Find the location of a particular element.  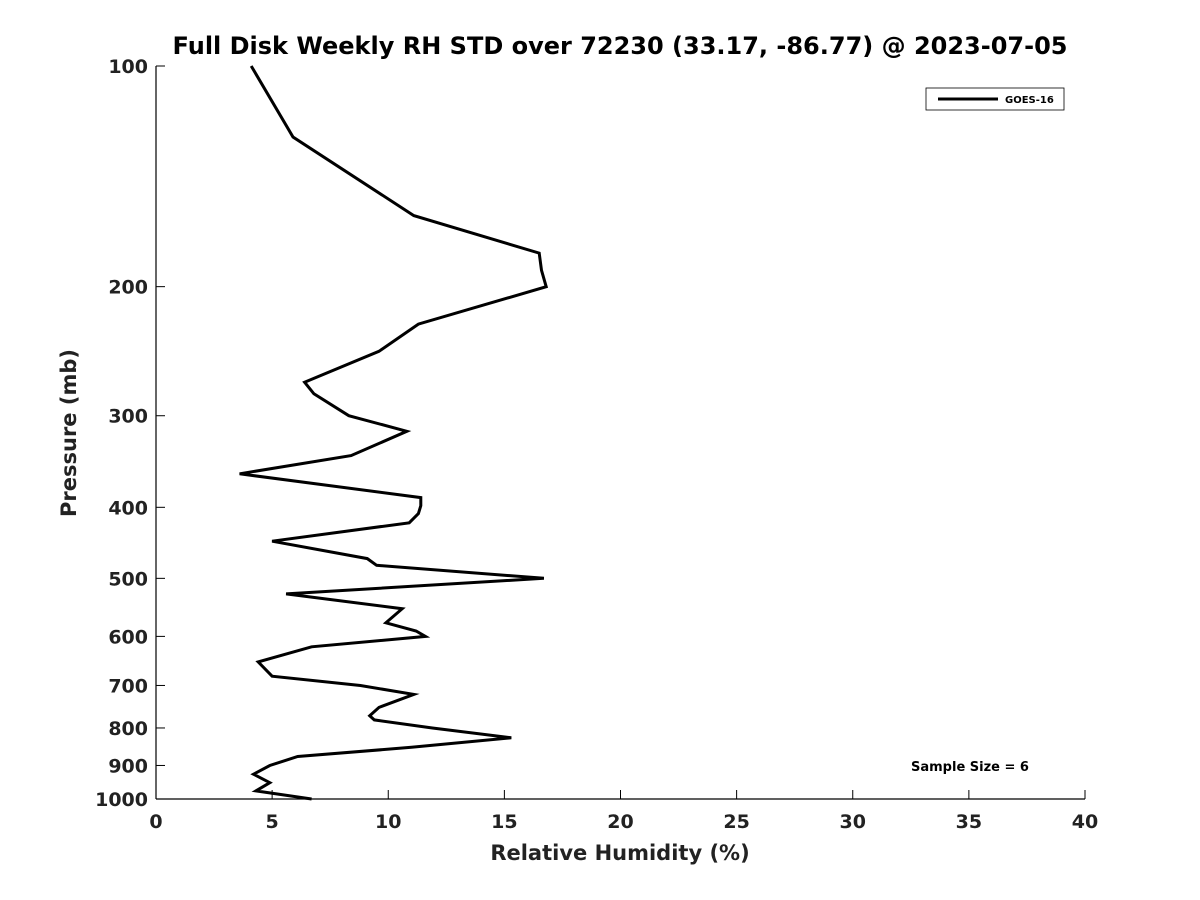

x-tick-label: 10 is located at coordinates (388, 822).